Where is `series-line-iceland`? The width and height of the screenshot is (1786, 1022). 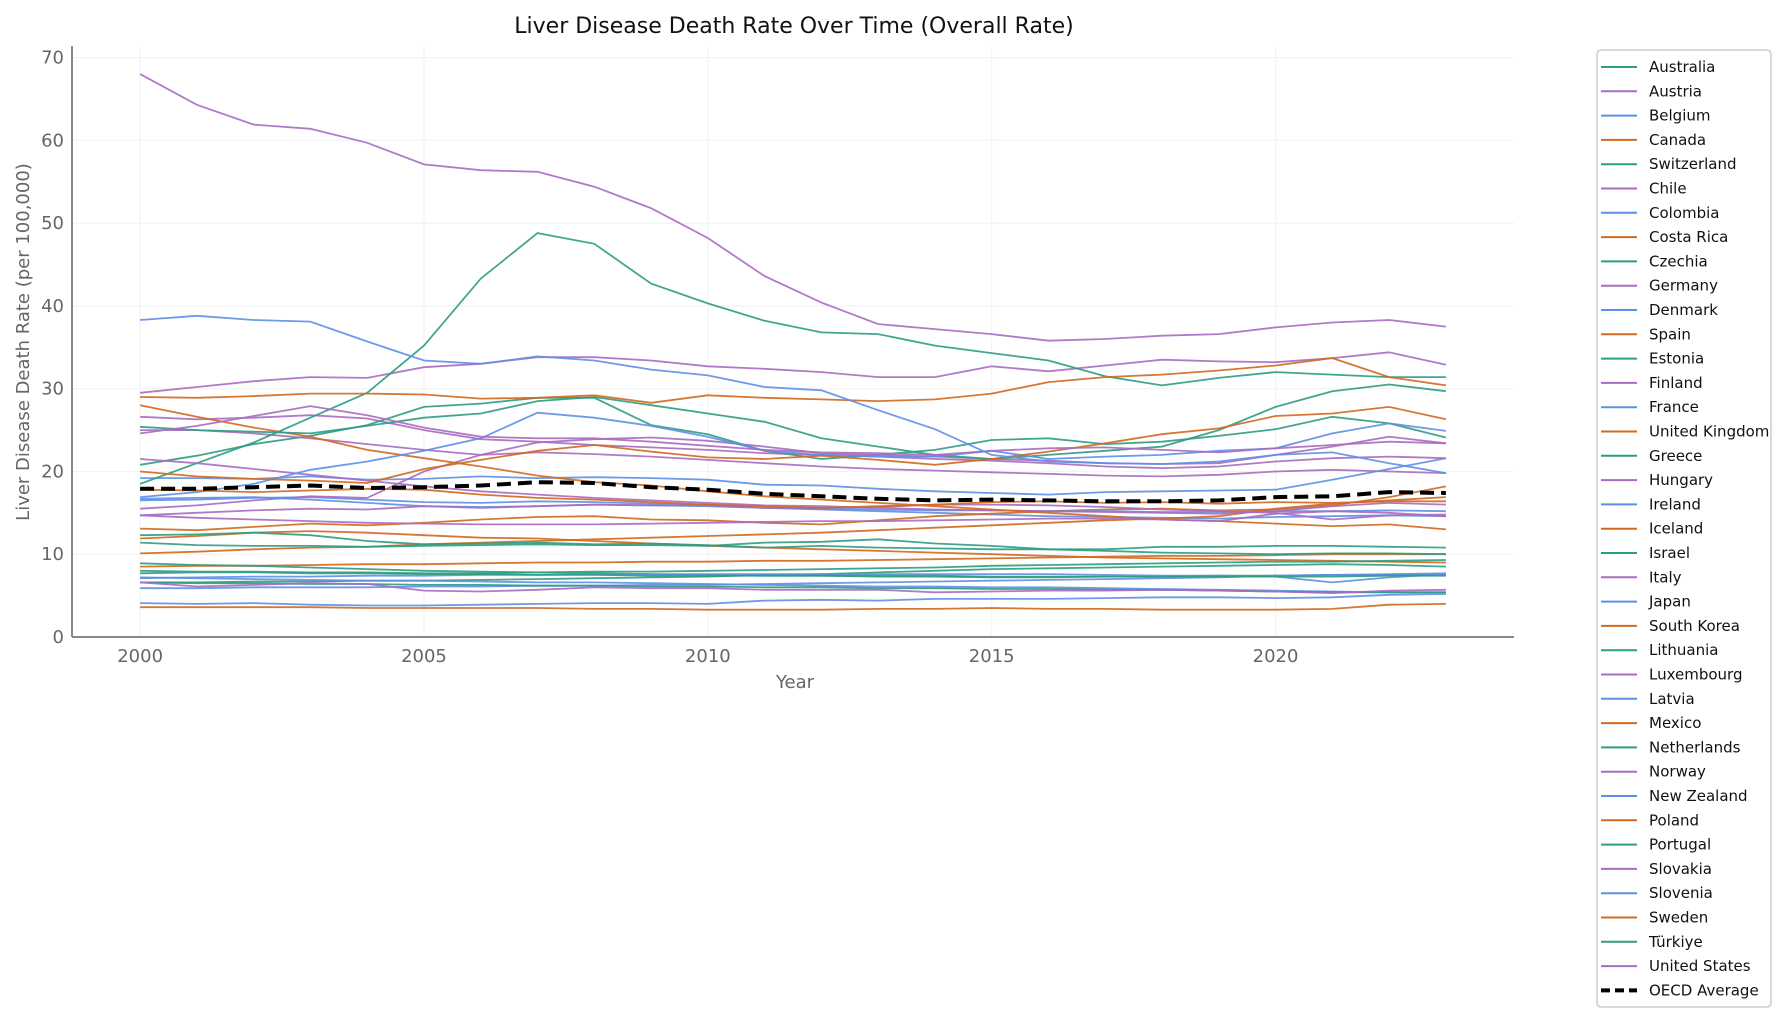
series-line-iceland is located at coordinates (793, 607).